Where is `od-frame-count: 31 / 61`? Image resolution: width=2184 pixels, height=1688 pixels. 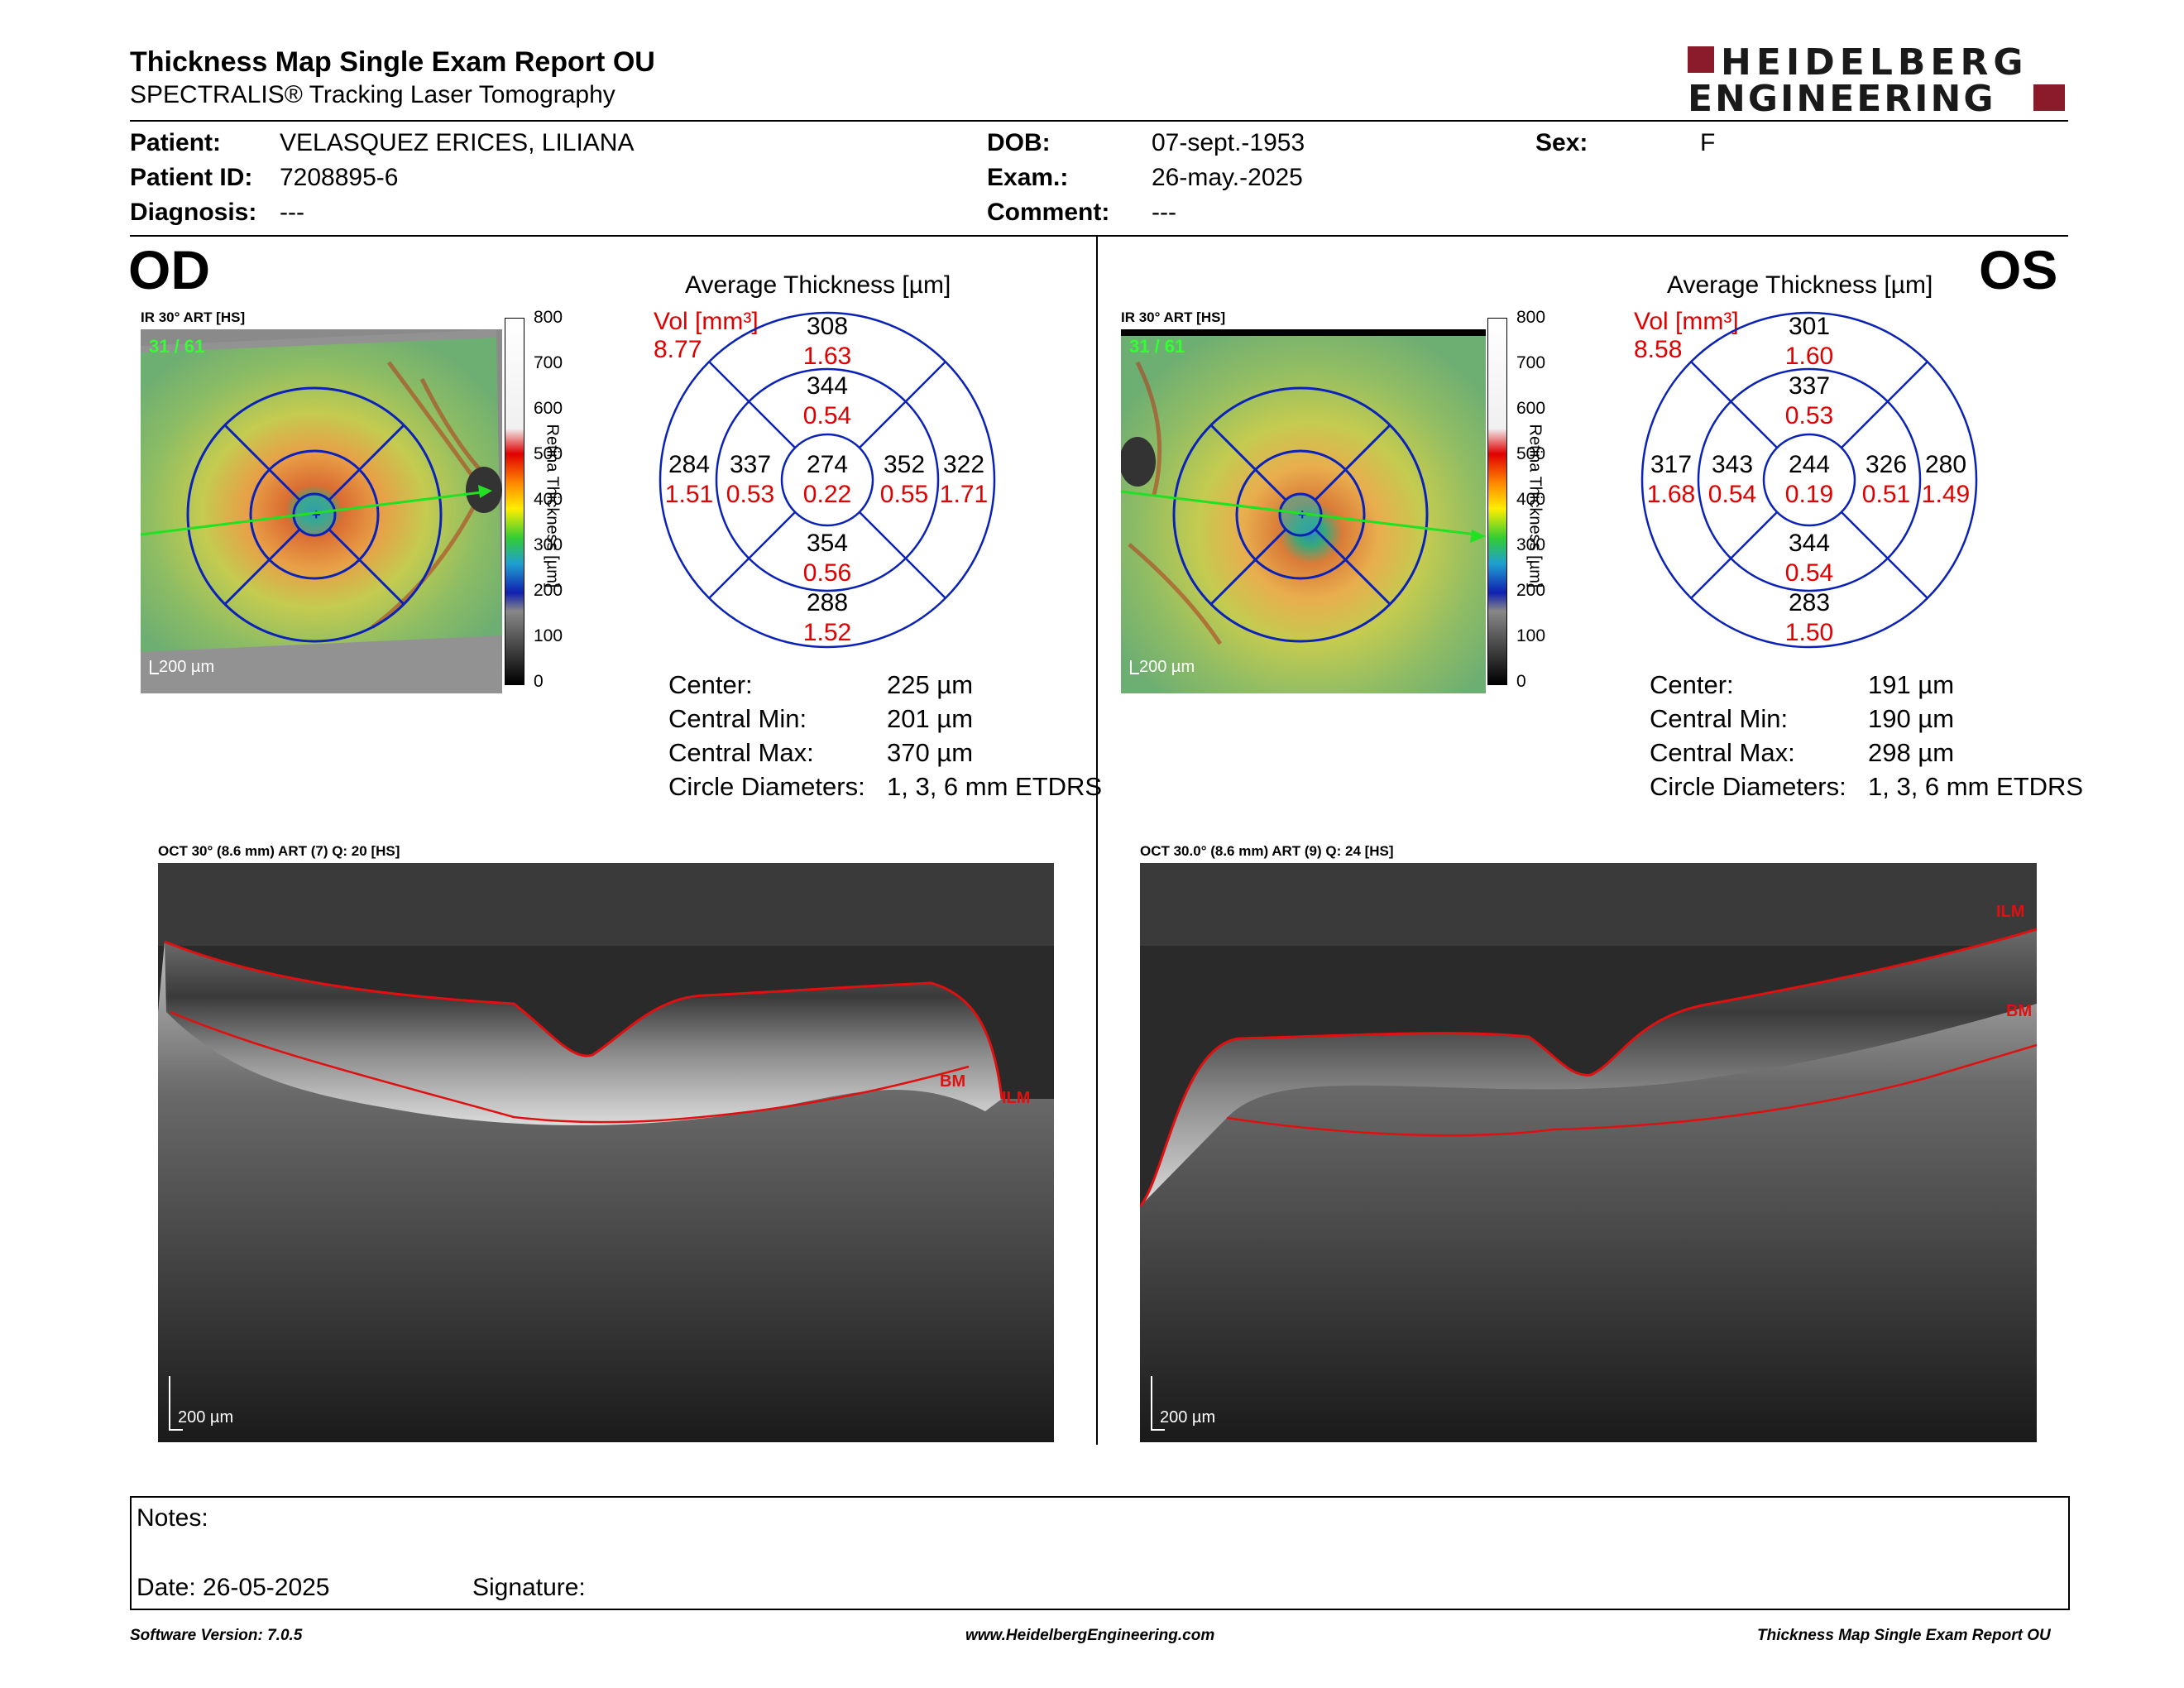 od-frame-count: 31 / 61 is located at coordinates (176, 346).